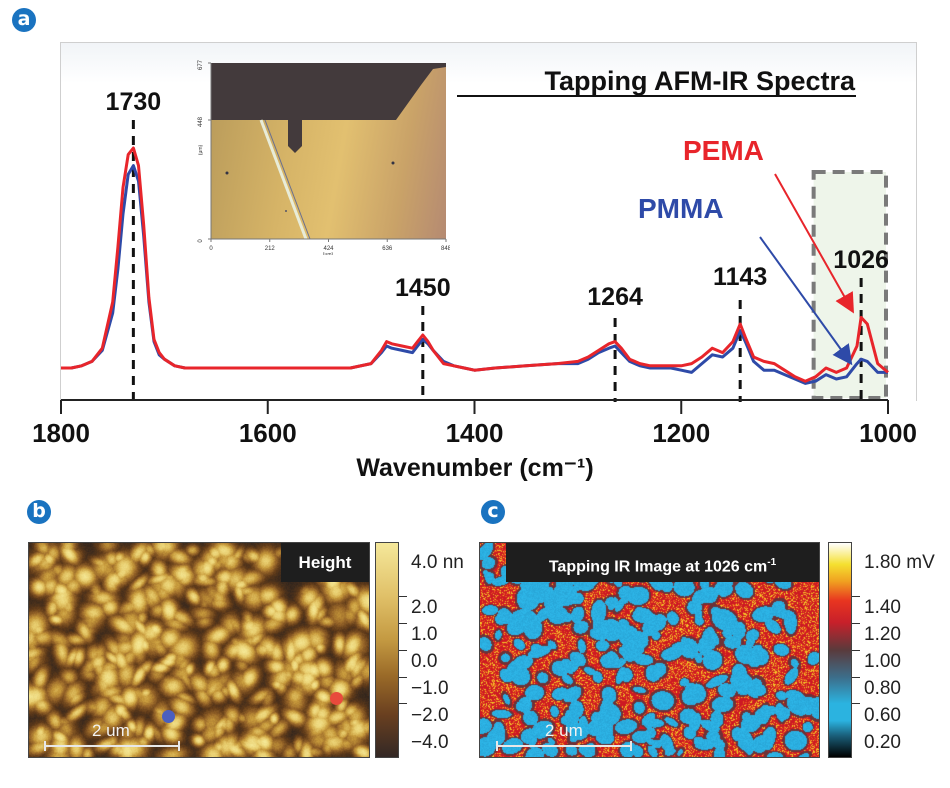 This screenshot has height=788, width=950. Describe the element at coordinates (861, 260) in the screenshot. I see `peak-label-1026: 1026` at that location.